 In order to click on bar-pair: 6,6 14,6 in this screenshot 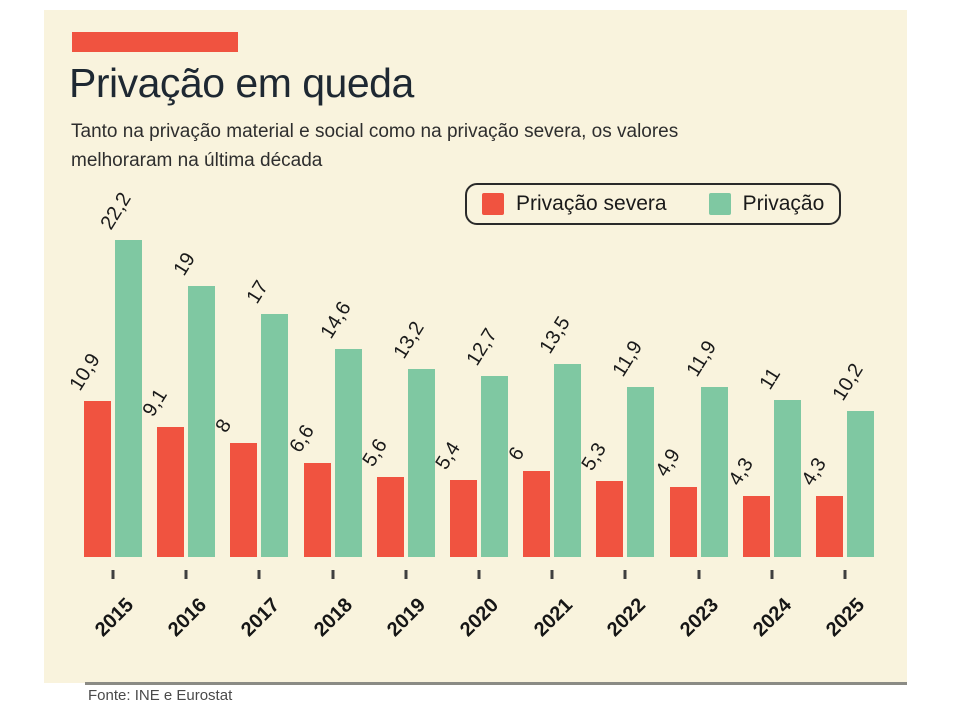, I will do `click(323, 427)`.